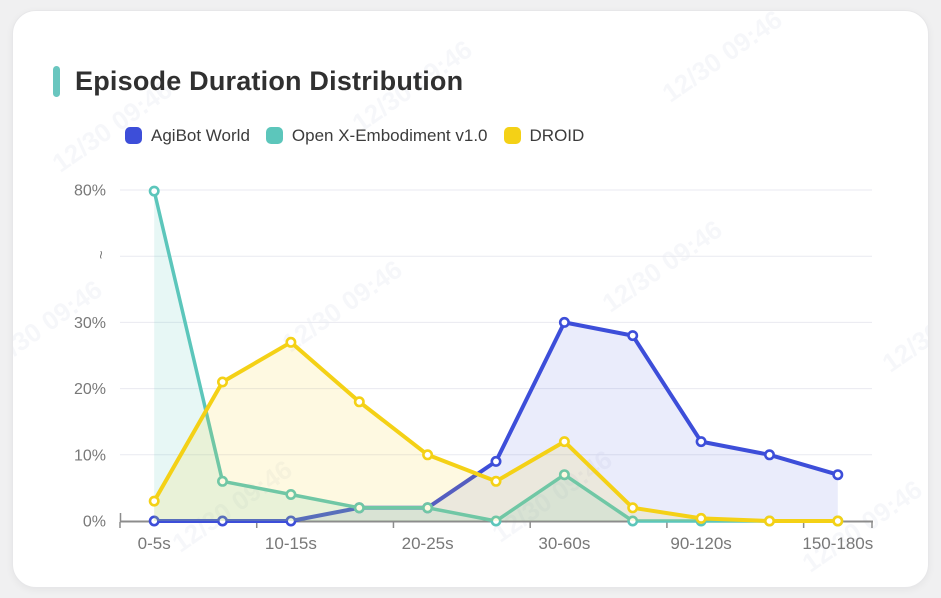 This screenshot has height=598, width=941. What do you see at coordinates (94, 522) in the screenshot?
I see `y-axis-label: 0%` at bounding box center [94, 522].